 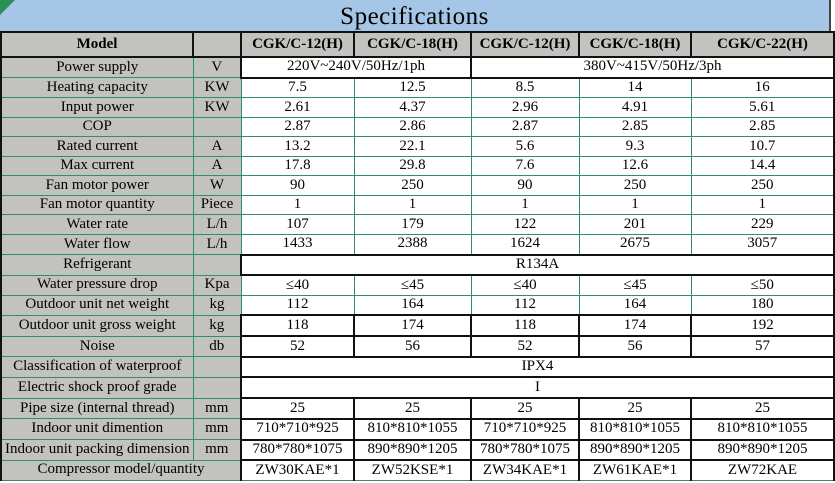 I want to click on unit-header-cell, so click(x=217, y=44).